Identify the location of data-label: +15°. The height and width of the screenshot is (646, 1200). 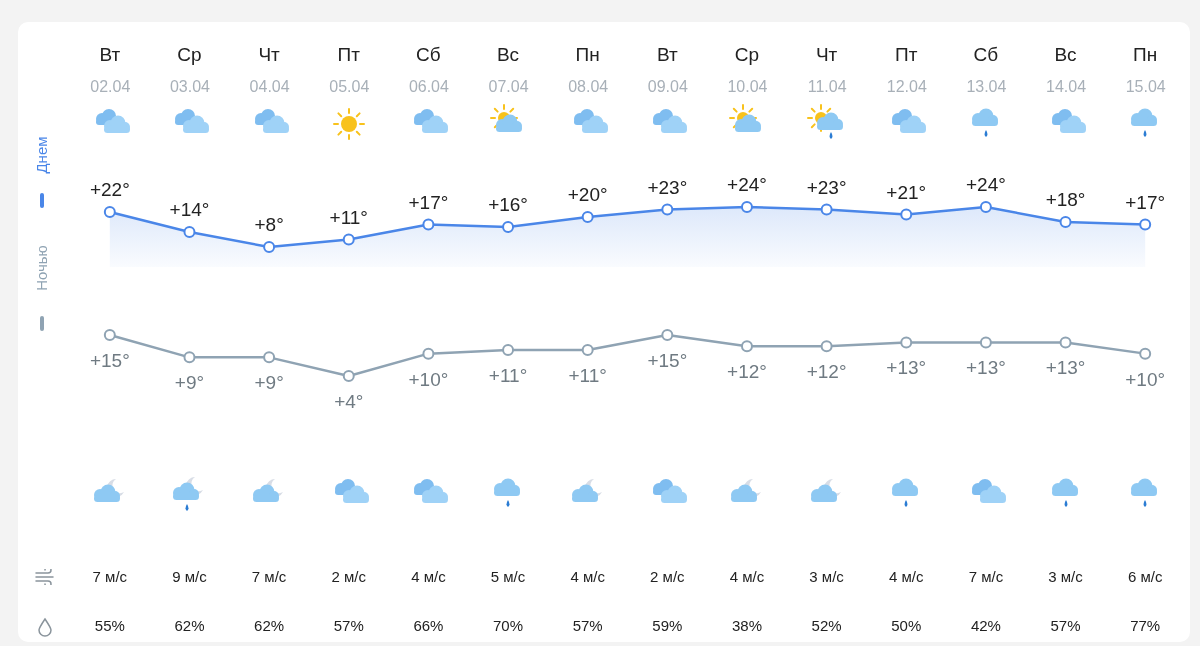
(667, 360).